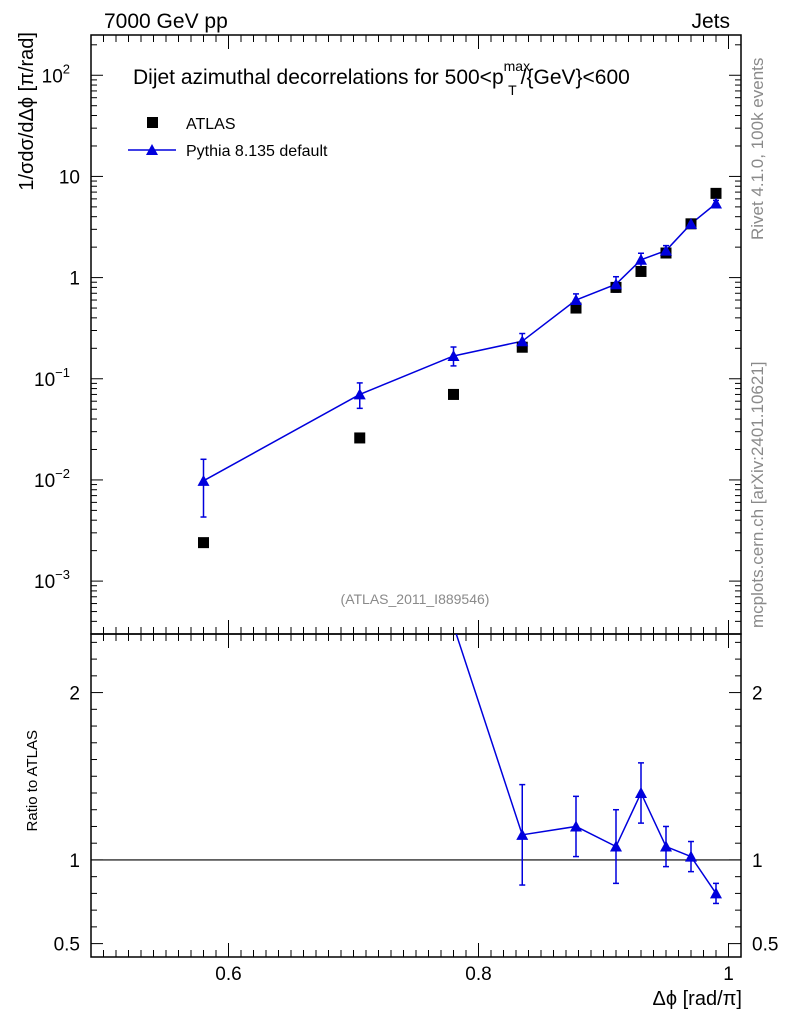 Image resolution: width=786 pixels, height=1024 pixels. What do you see at coordinates (211, 124) in the screenshot?
I see `legend-atlas-label: ATLAS` at bounding box center [211, 124].